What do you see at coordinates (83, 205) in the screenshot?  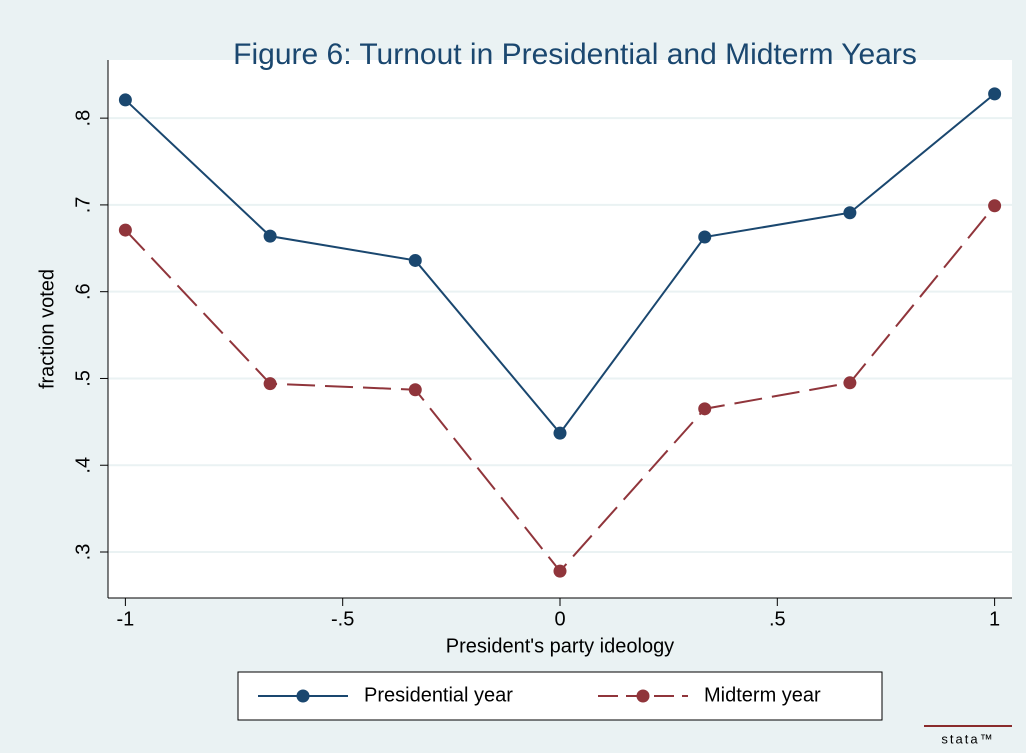 I see `y-tick-label: .7` at bounding box center [83, 205].